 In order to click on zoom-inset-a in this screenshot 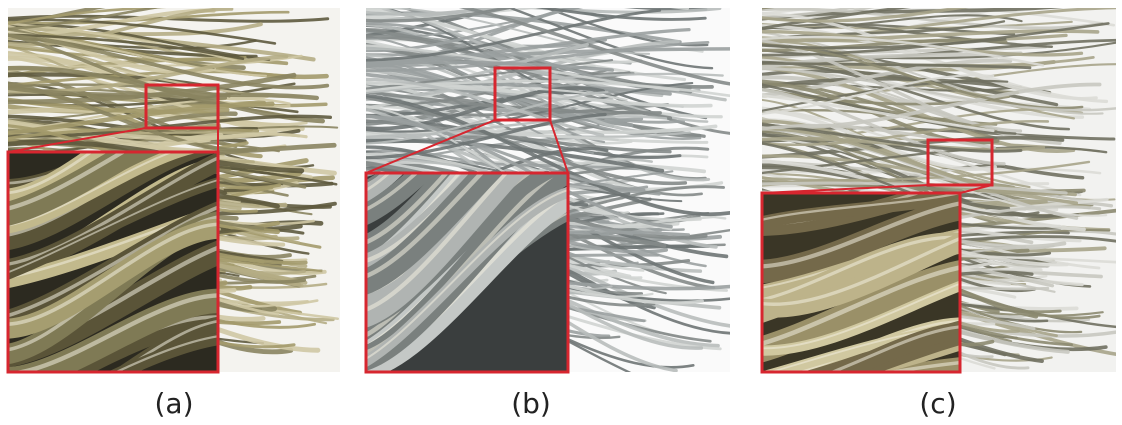, I will do `click(113, 262)`.